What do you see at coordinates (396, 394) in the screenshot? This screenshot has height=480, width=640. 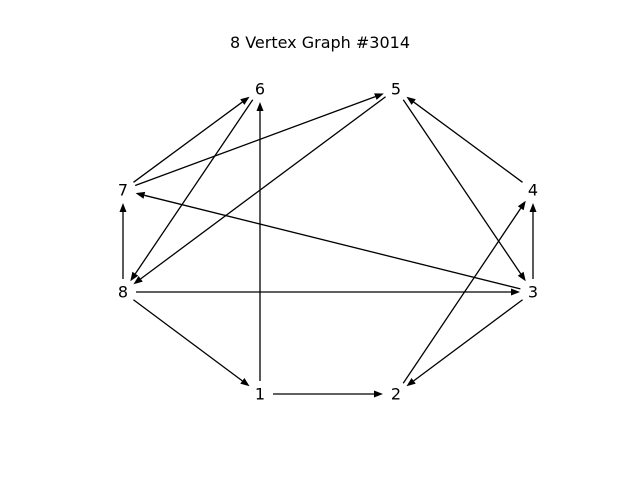 I see `node-label-2: 2` at bounding box center [396, 394].